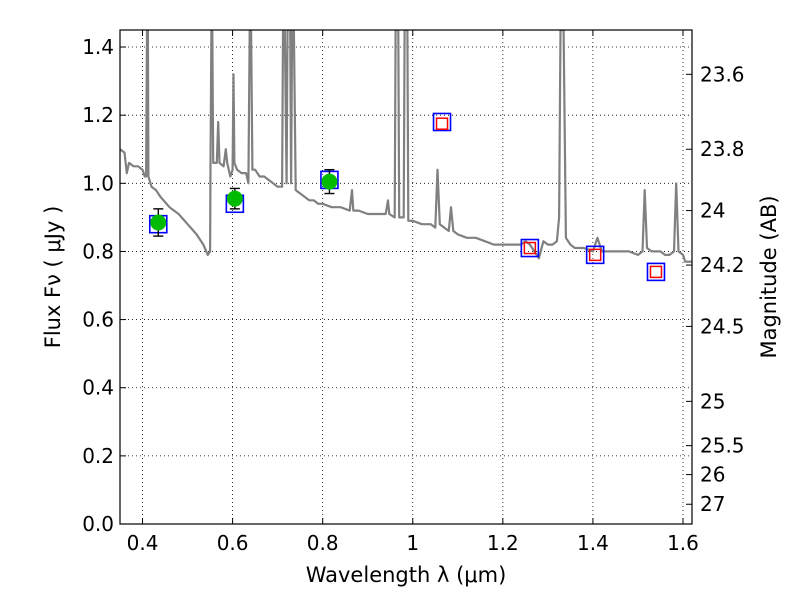 The image size is (800, 600). What do you see at coordinates (406, 575) in the screenshot?
I see `x-axis-label: Wavelength λ (μm)` at bounding box center [406, 575].